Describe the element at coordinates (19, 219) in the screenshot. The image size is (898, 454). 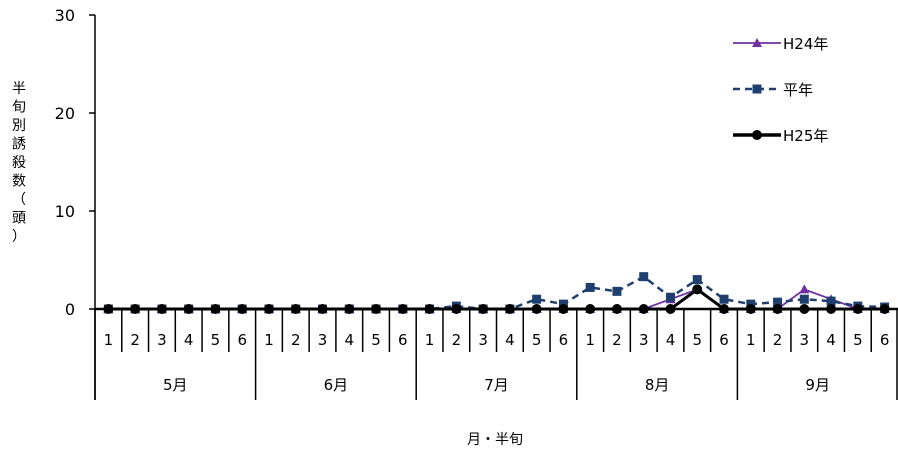
I see `y-axis-title-char: 頭` at that location.